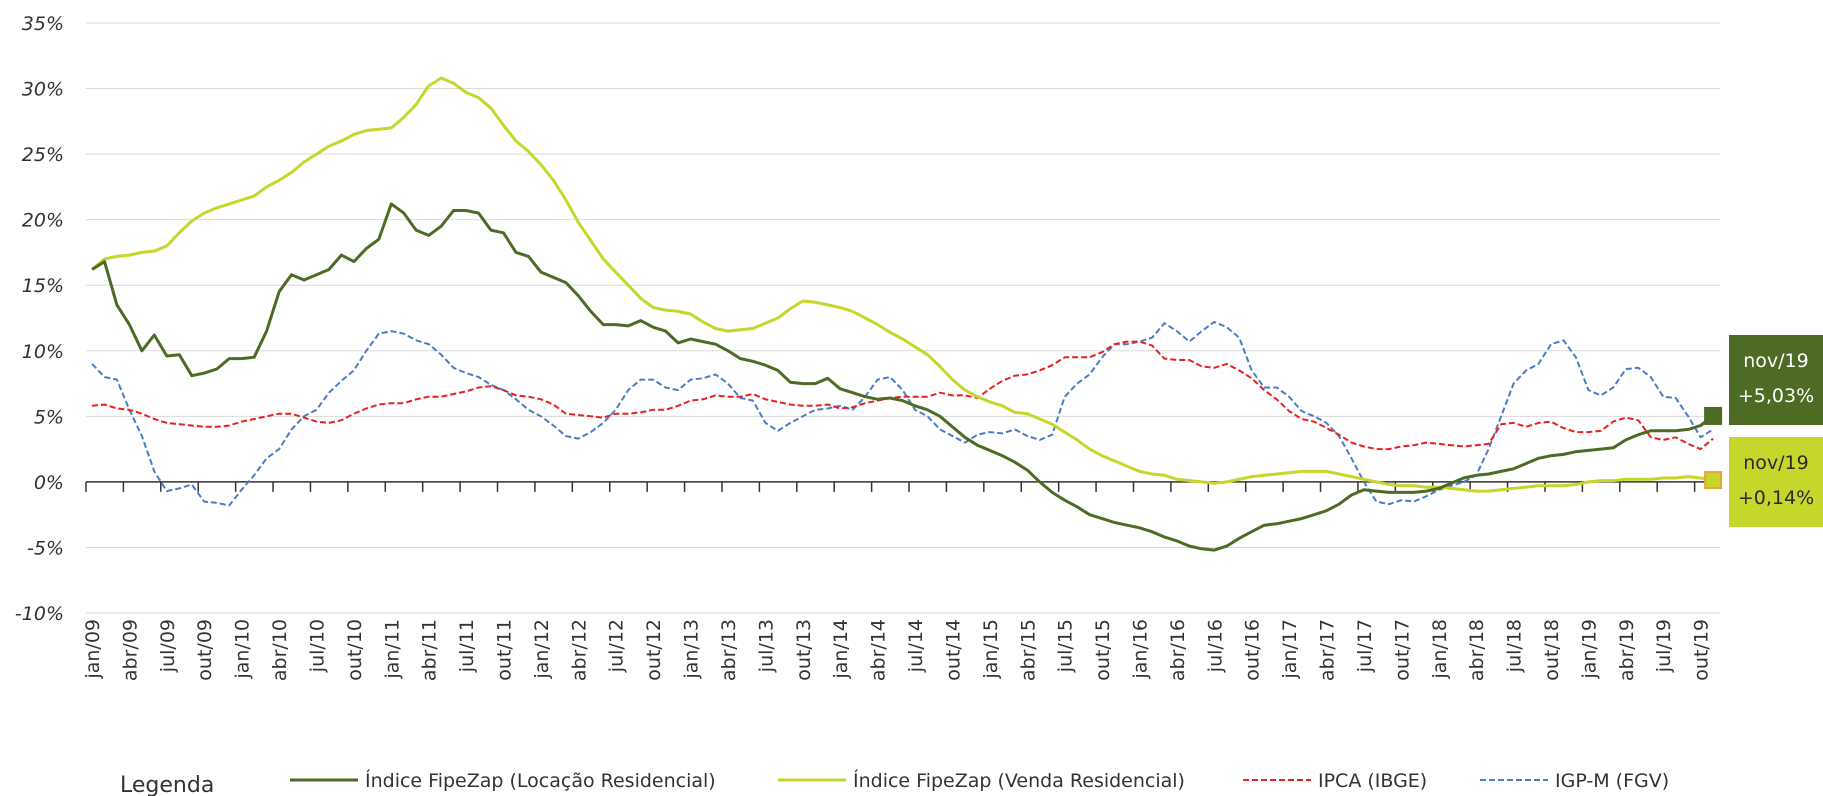  I want to click on x-tick-label: jan/18, so click(1440, 649).